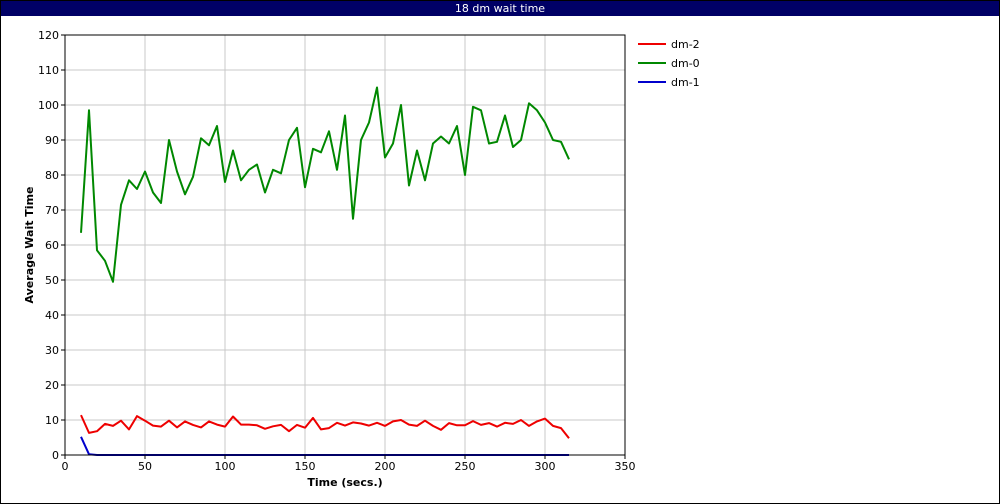 The width and height of the screenshot is (1000, 504). I want to click on window-title-bar: 18 dm wait time, so click(500, 8).